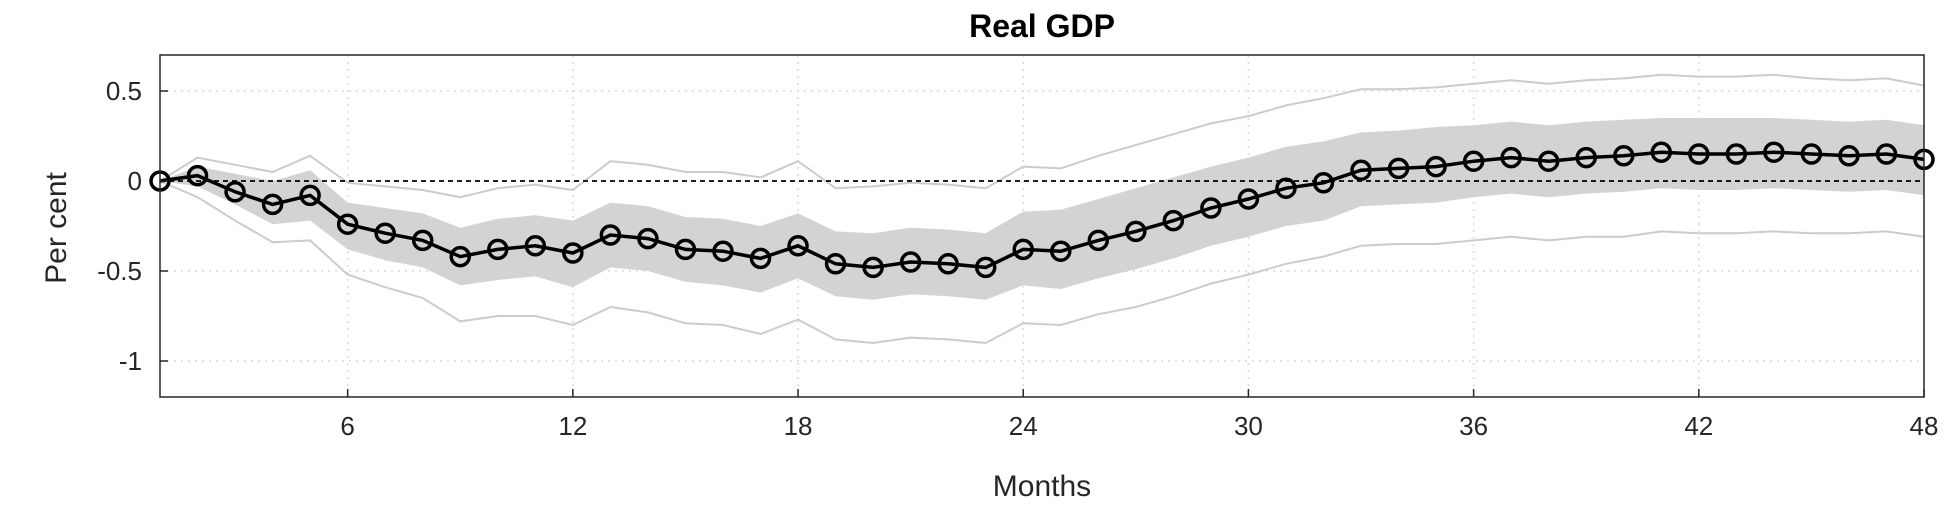 This screenshot has height=514, width=1944. Describe the element at coordinates (1248, 426) in the screenshot. I see `x-tick-label: 30` at that location.